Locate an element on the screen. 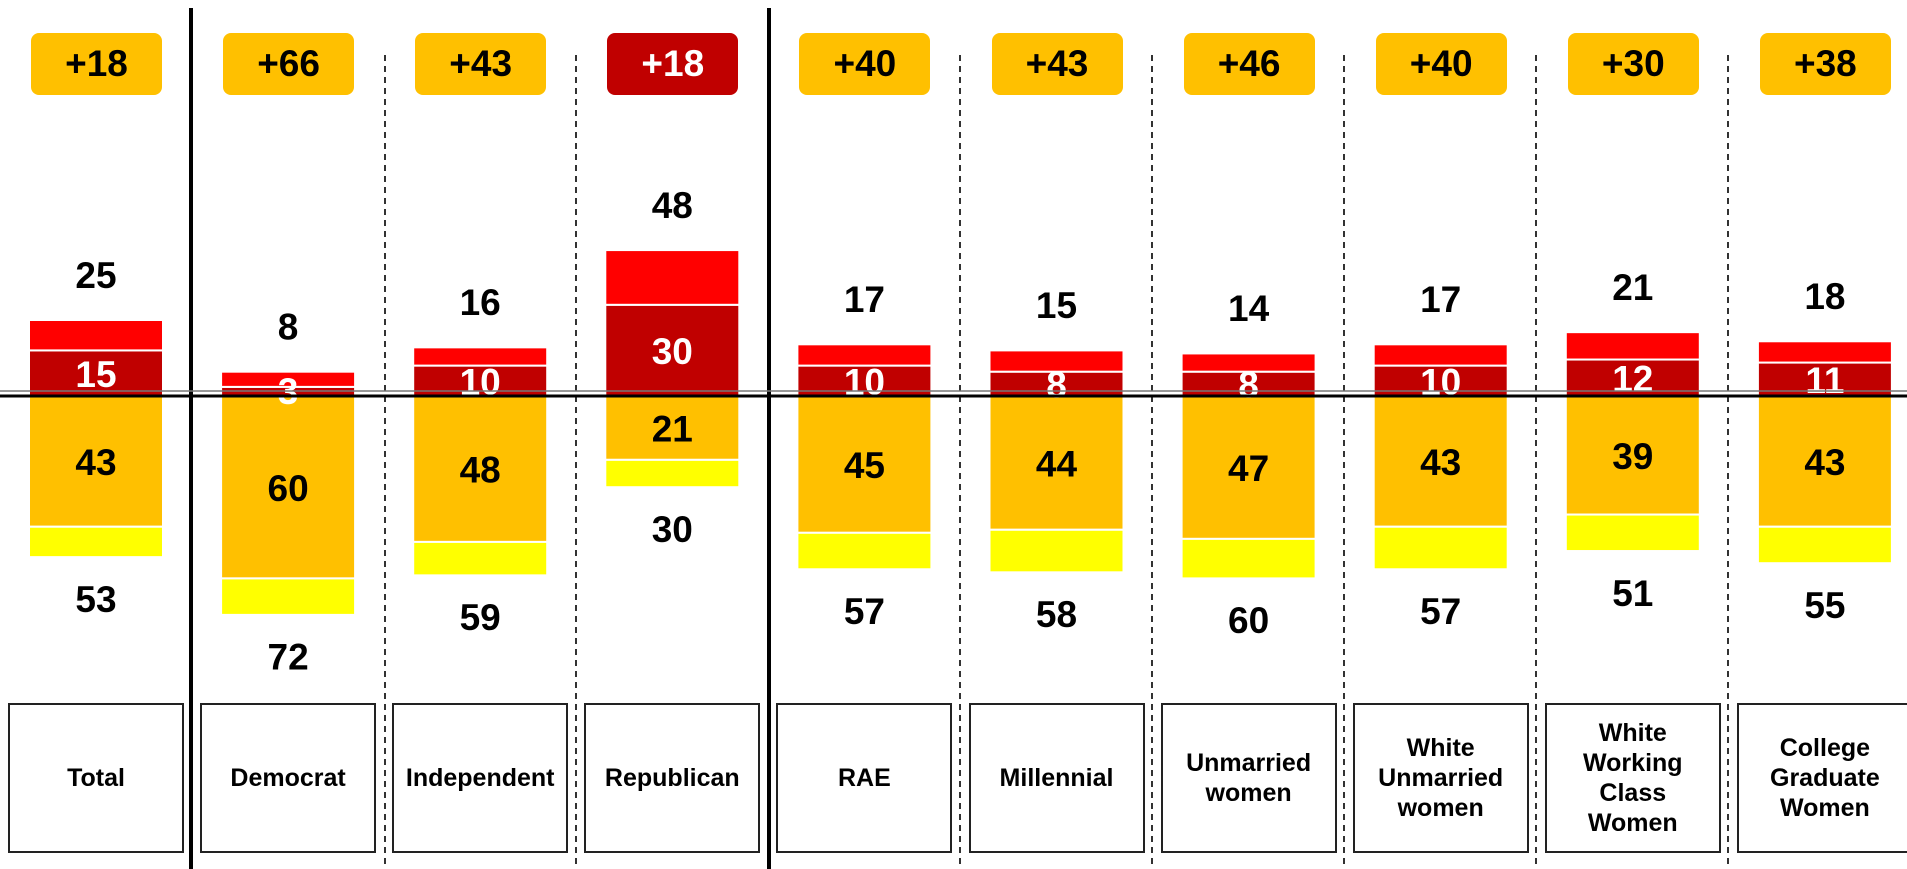  category-label: Democrat is located at coordinates (288, 778).